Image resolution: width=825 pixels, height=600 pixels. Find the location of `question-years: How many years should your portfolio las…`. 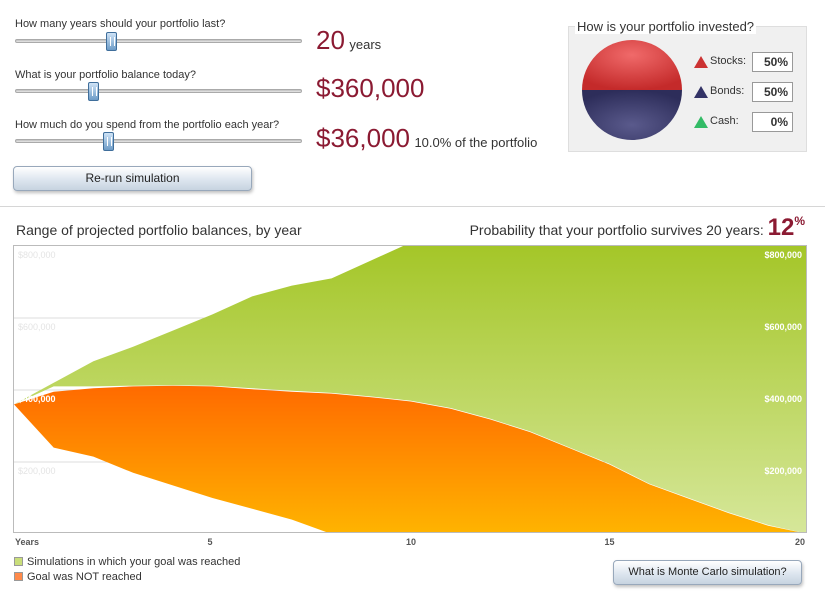

question-years: How many years should your portfolio las… is located at coordinates (120, 24).